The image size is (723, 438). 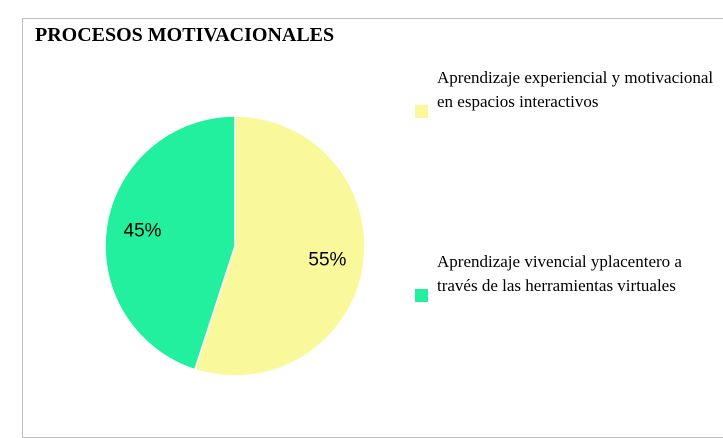 I want to click on data-label: 55%, so click(x=327, y=260).